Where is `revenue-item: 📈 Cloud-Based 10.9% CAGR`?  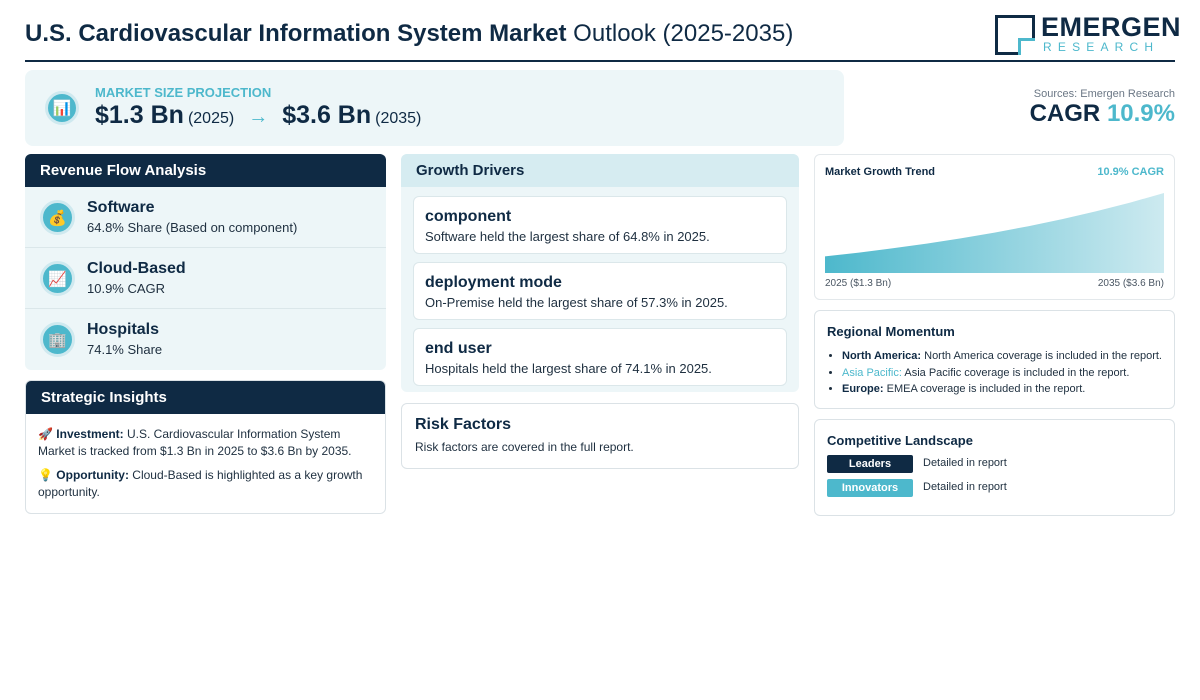
revenue-item: 📈 Cloud-Based 10.9% CAGR is located at coordinates (205, 278).